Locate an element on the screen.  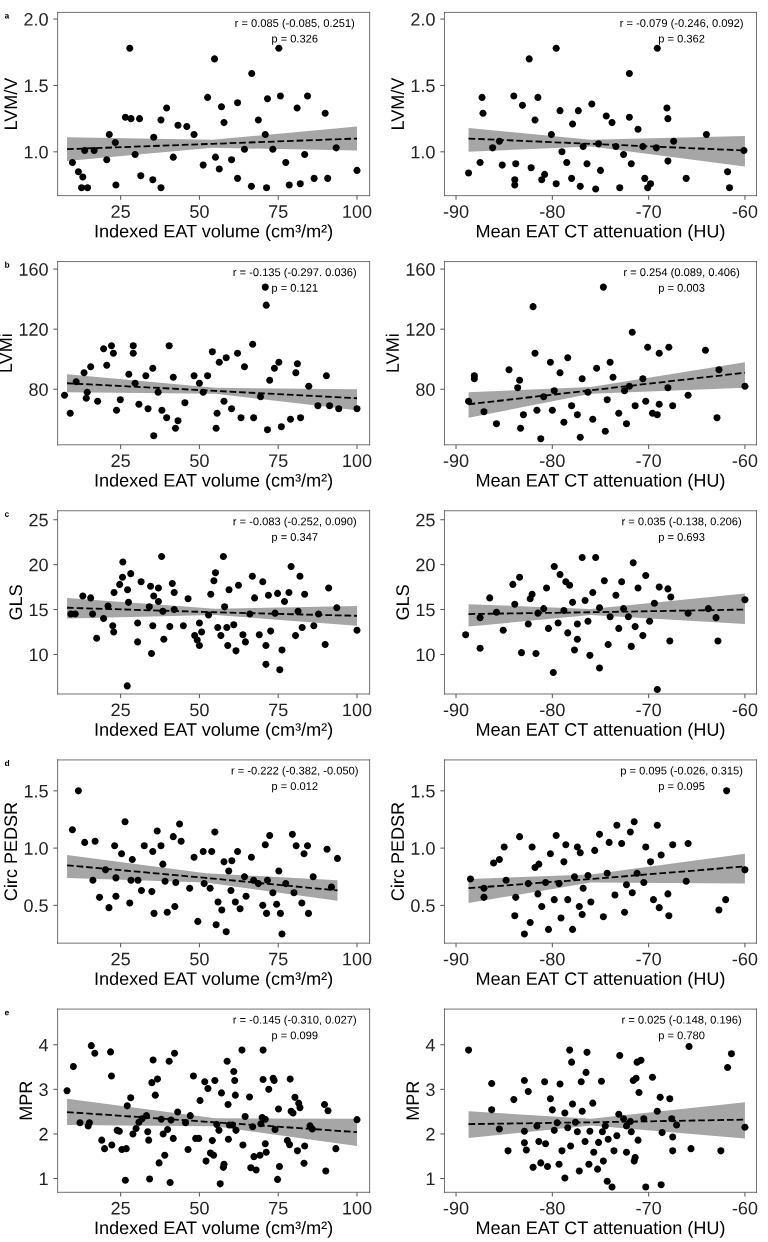
annotation: r = -0.145 (-0.310, 0.027) is located at coordinates (294, 1020).